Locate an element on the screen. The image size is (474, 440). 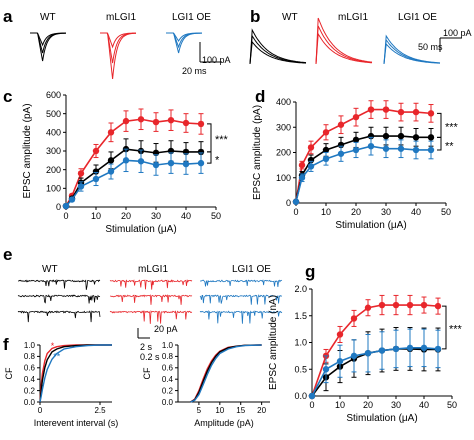
y-axis-label-c: EPSC amplitude (pA) is located at coordinates (27, 150).